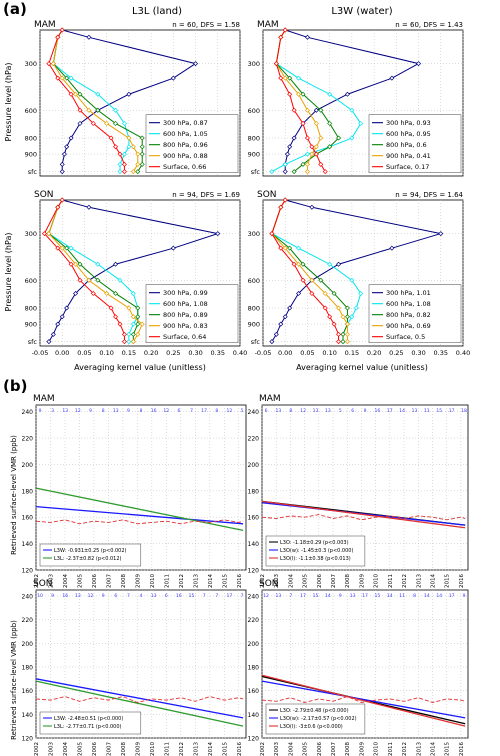 The image size is (500, 756). Describe the element at coordinates (348, 749) in the screenshot. I see `x-tick-label: 2008` at that location.